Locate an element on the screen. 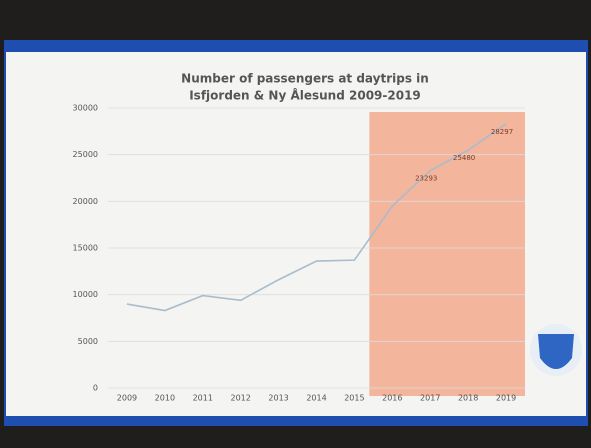 The height and width of the screenshot is (448, 591). chart-title: Isfjorden & Ny Ålesund 2009-2019 is located at coordinates (305, 95).